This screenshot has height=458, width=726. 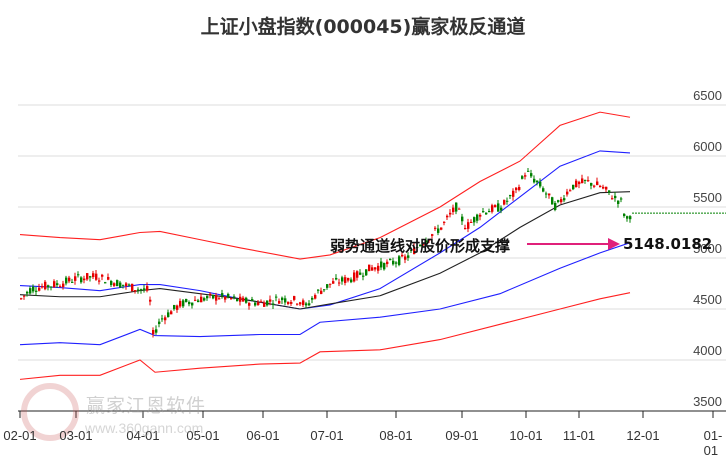 What do you see at coordinates (363, 27) in the screenshot?
I see `chart-title: 上证小盘指数(000045)赢家极反通道` at bounding box center [363, 27].